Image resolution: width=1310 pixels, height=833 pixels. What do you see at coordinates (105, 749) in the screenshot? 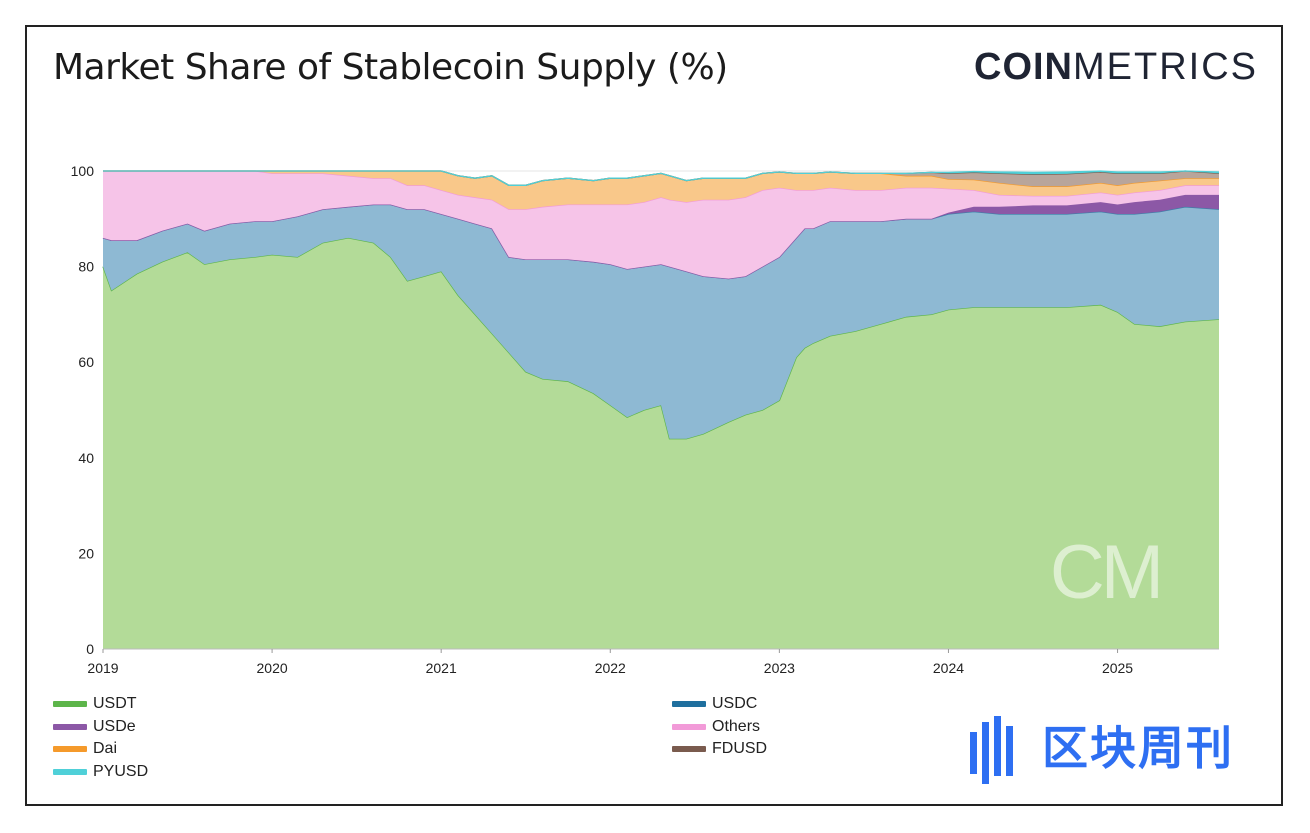
I see `legend-label-dai: Dai` at bounding box center [105, 749].